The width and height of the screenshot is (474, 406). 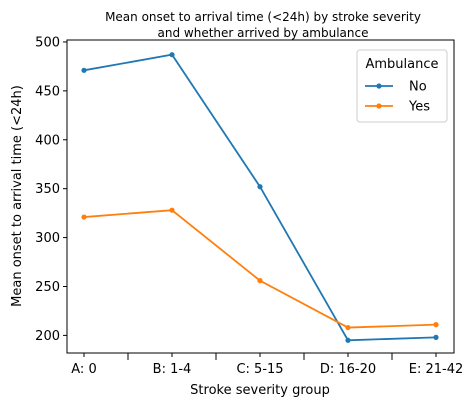 What do you see at coordinates (47, 336) in the screenshot?
I see `y-tick-label: 200` at bounding box center [47, 336].